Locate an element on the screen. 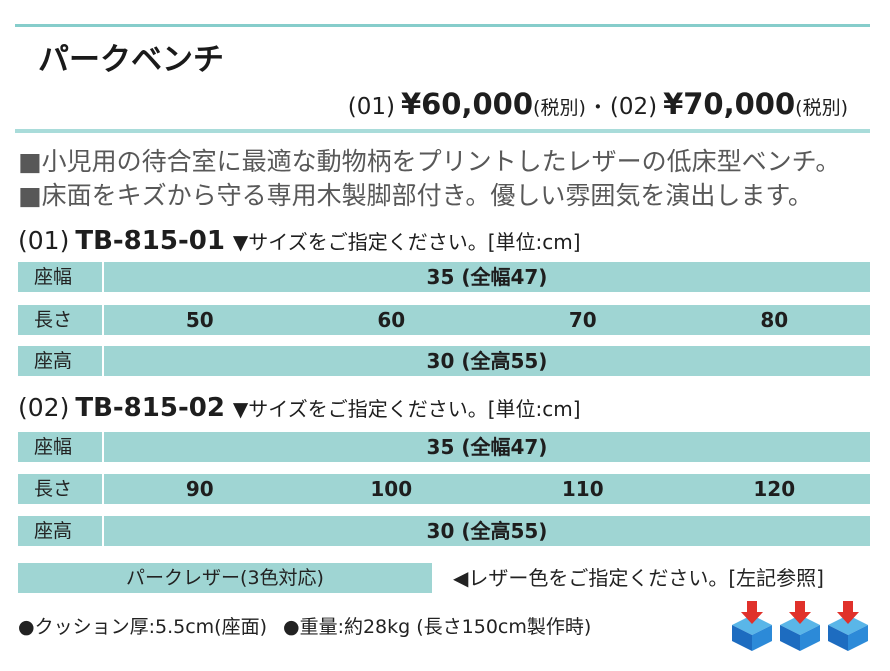  price-tax-01: (税別) is located at coordinates (559, 108).